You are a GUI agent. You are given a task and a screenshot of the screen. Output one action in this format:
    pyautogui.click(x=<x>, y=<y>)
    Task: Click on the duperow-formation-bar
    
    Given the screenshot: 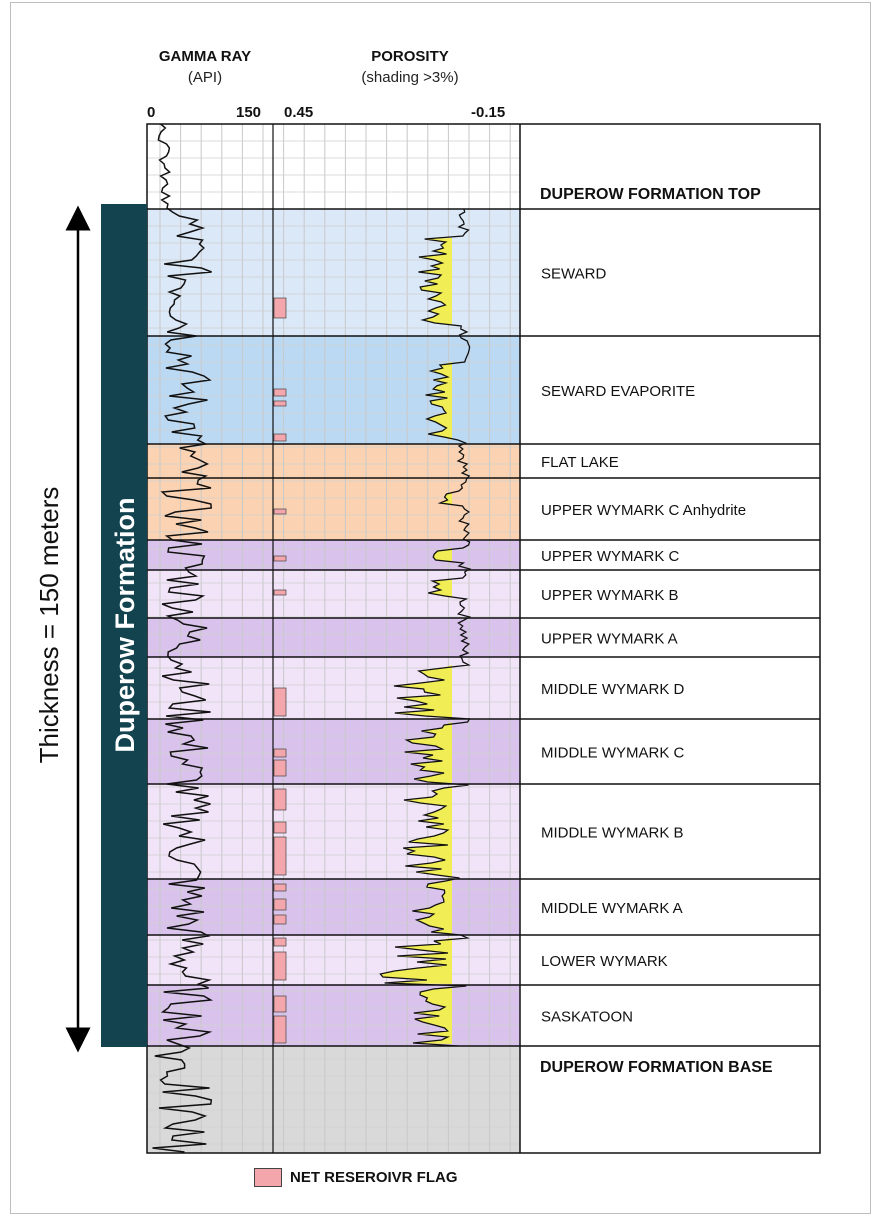 What is the action you would take?
    pyautogui.click(x=124, y=625)
    